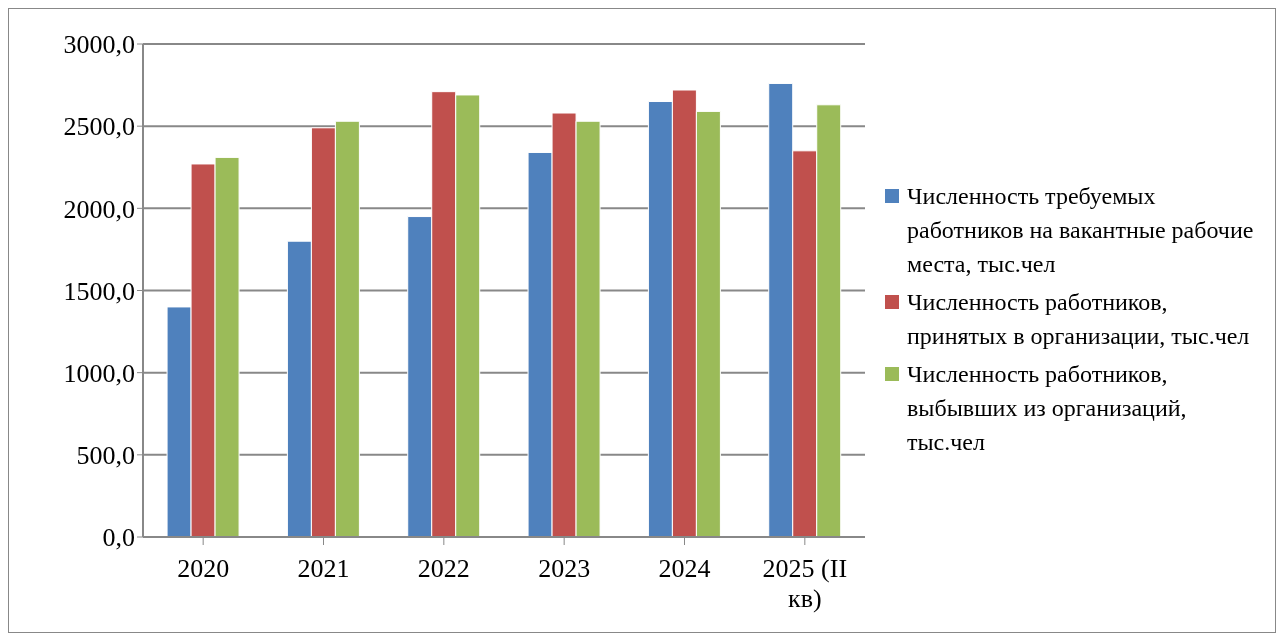 Image resolution: width=1278 pixels, height=637 pixels. What do you see at coordinates (443, 568) in the screenshot?
I see `x-tick-label: 2022` at bounding box center [443, 568].